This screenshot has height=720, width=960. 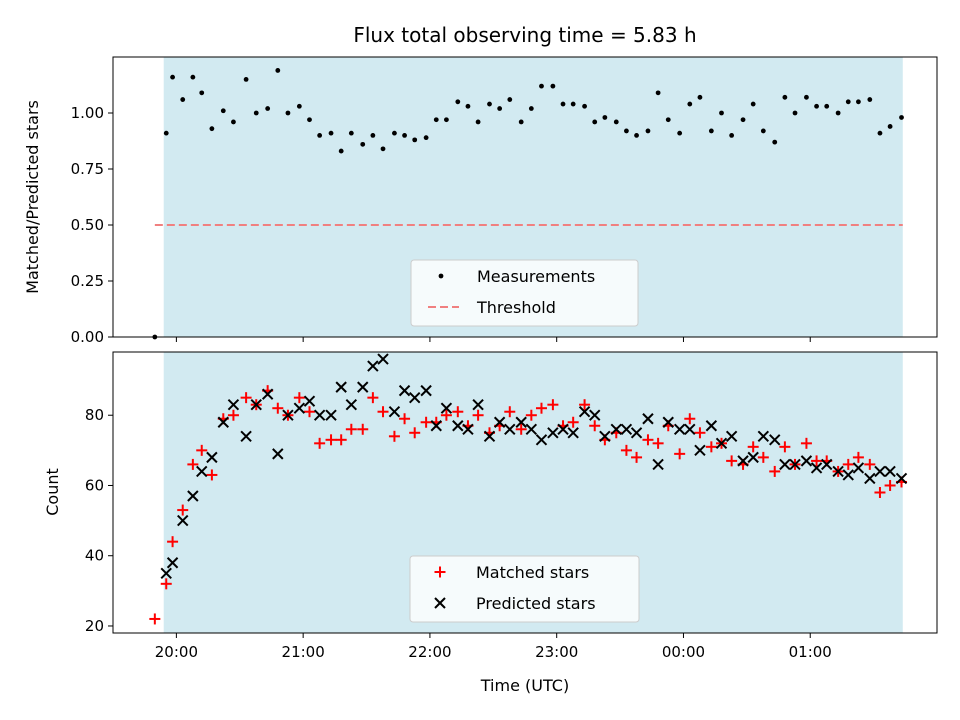 I want to click on legend-label: Threshold, so click(x=516, y=307).